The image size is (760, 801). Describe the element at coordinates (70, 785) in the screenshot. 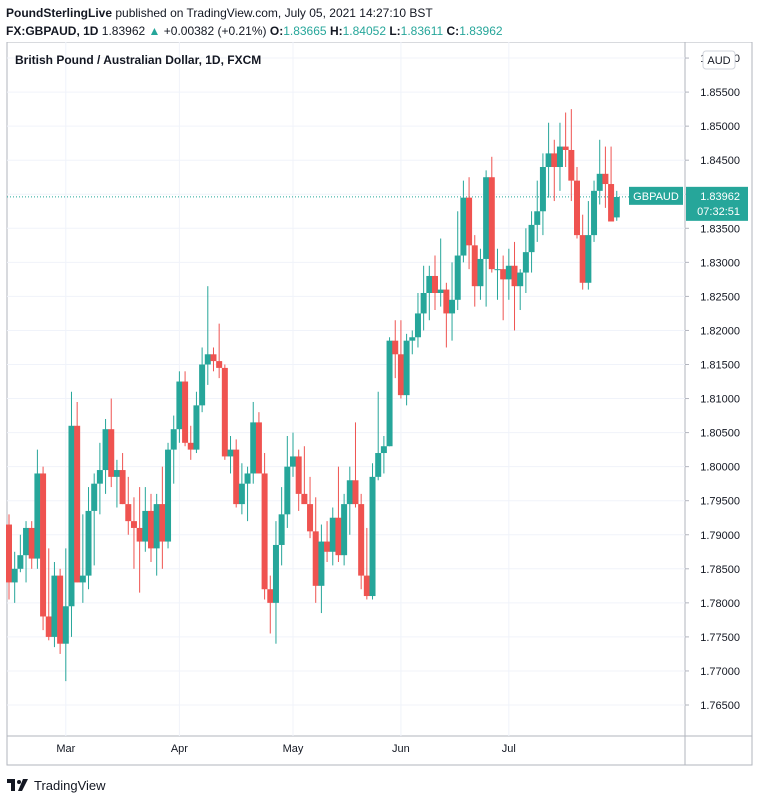

I see `tradingview-brand: TradingView` at that location.